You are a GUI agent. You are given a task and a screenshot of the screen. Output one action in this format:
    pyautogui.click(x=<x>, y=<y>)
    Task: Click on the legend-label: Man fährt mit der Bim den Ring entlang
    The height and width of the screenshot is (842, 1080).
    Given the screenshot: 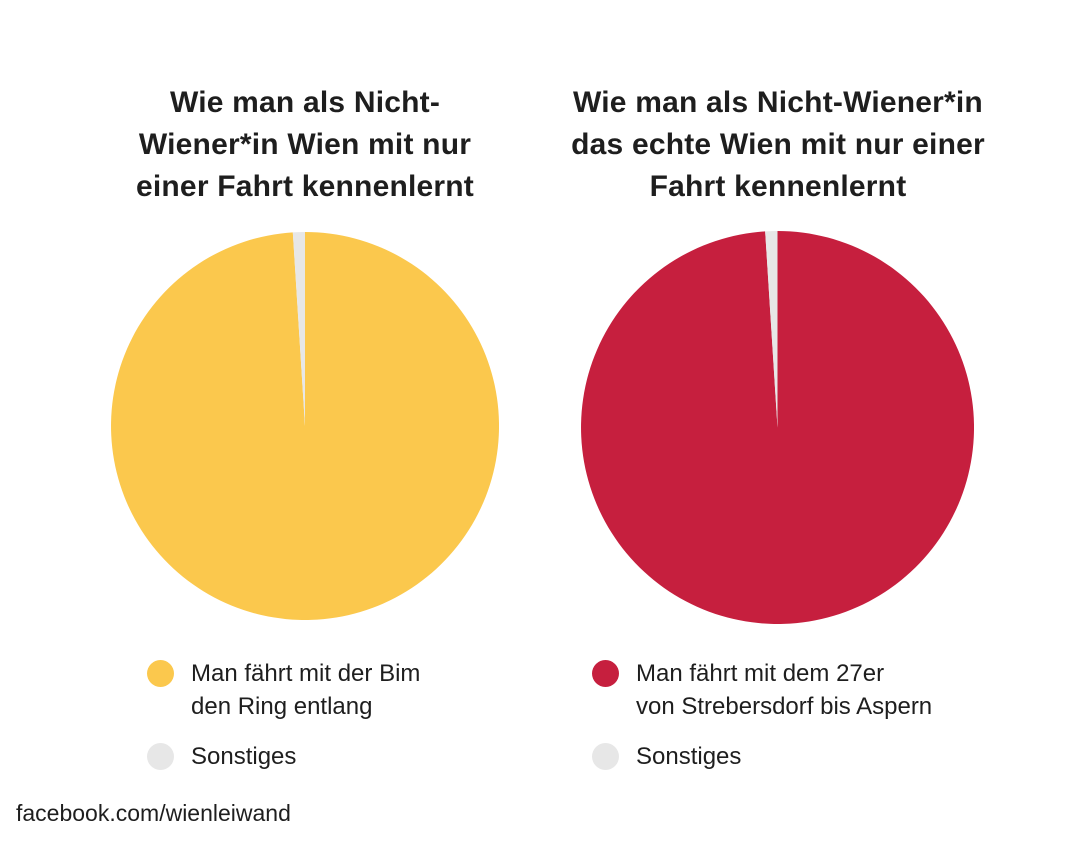 What is the action you would take?
    pyautogui.click(x=306, y=690)
    